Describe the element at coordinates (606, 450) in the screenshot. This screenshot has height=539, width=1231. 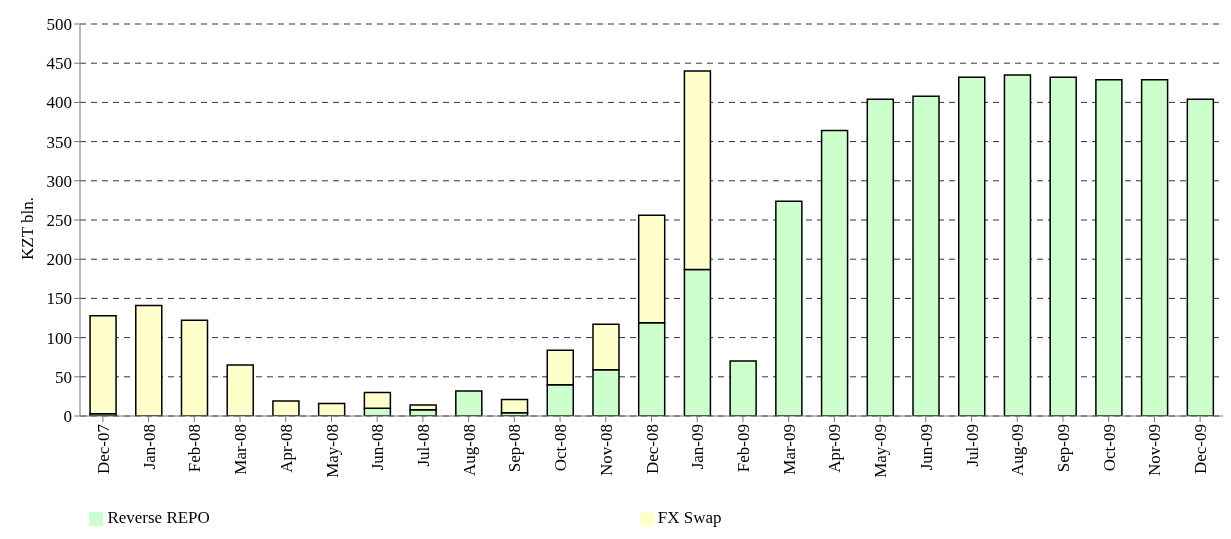
I see `x-tick-label: Nov-08` at that location.